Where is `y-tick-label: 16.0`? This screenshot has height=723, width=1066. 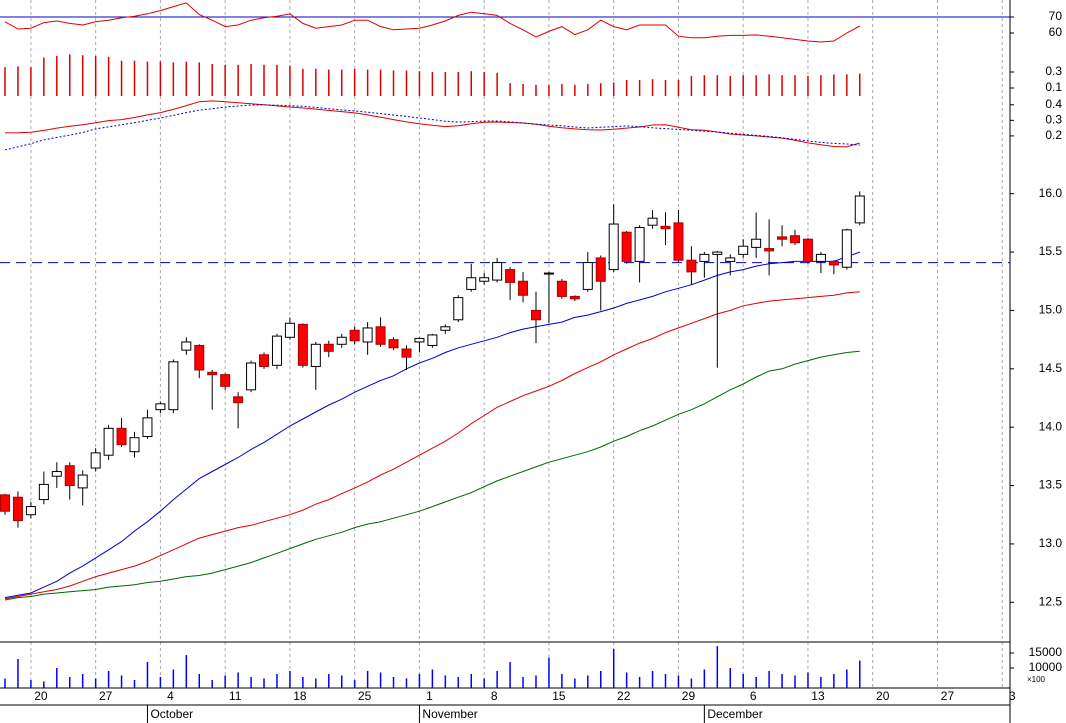 y-tick-label: 16.0 is located at coordinates (1051, 193).